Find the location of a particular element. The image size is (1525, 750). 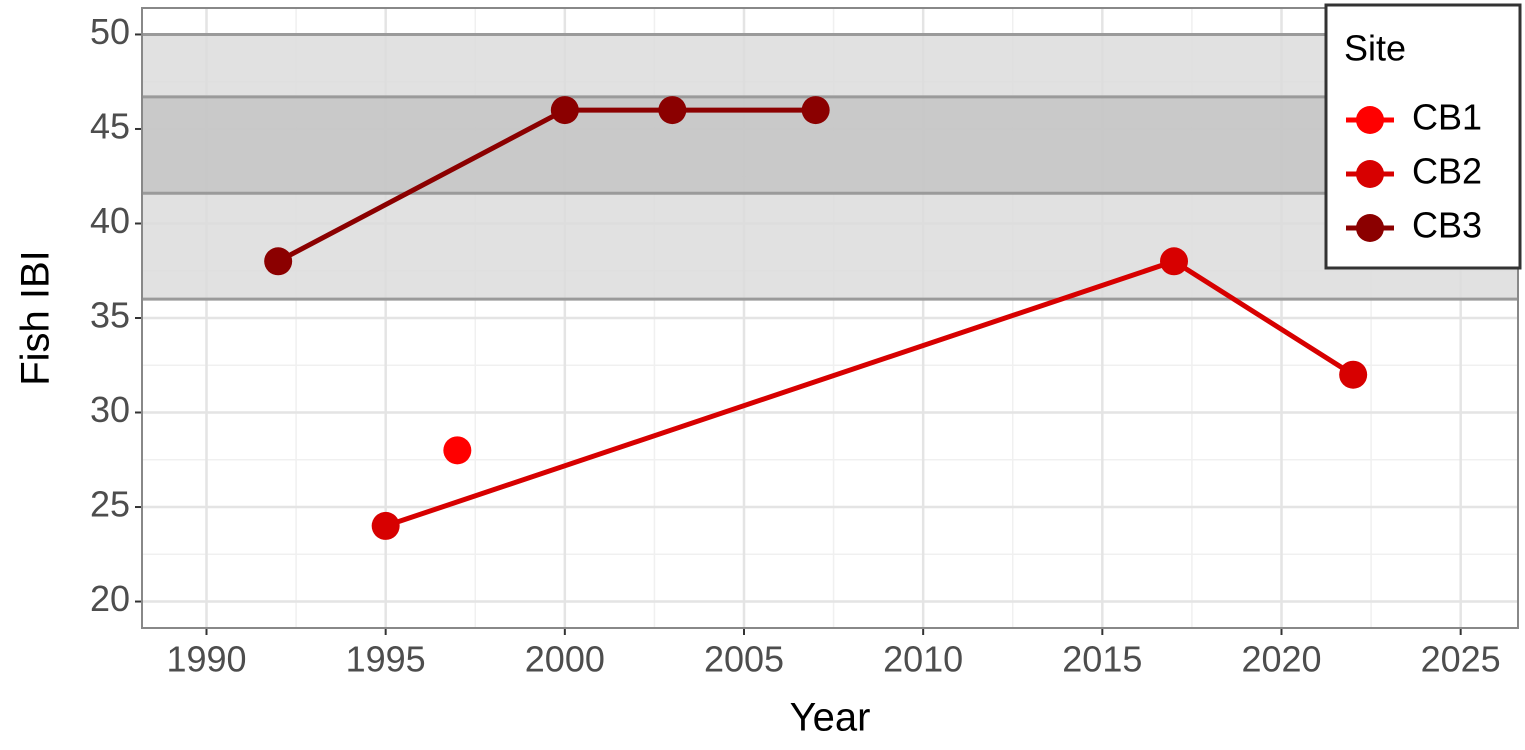

y-tick-label: 40 is located at coordinates (110, 220).